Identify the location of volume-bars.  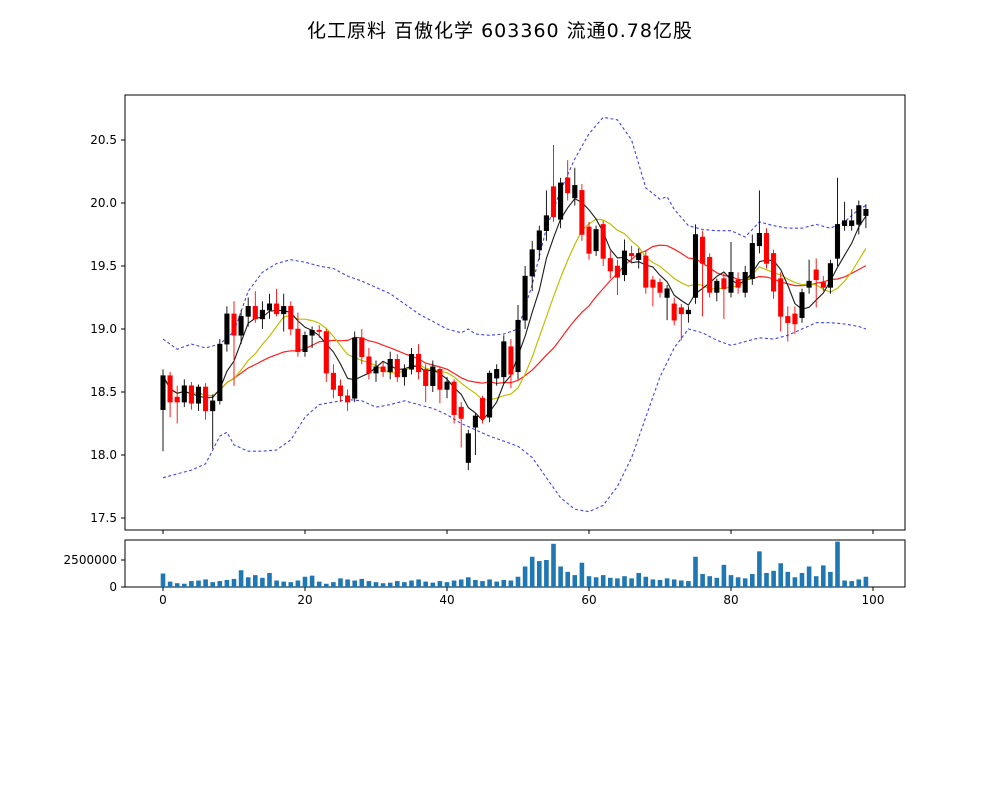
(514, 564).